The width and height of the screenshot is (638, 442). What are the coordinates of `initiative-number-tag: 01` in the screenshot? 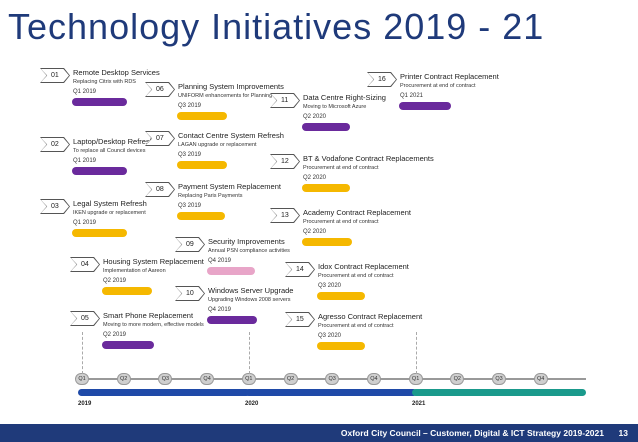 It's located at (55, 75).